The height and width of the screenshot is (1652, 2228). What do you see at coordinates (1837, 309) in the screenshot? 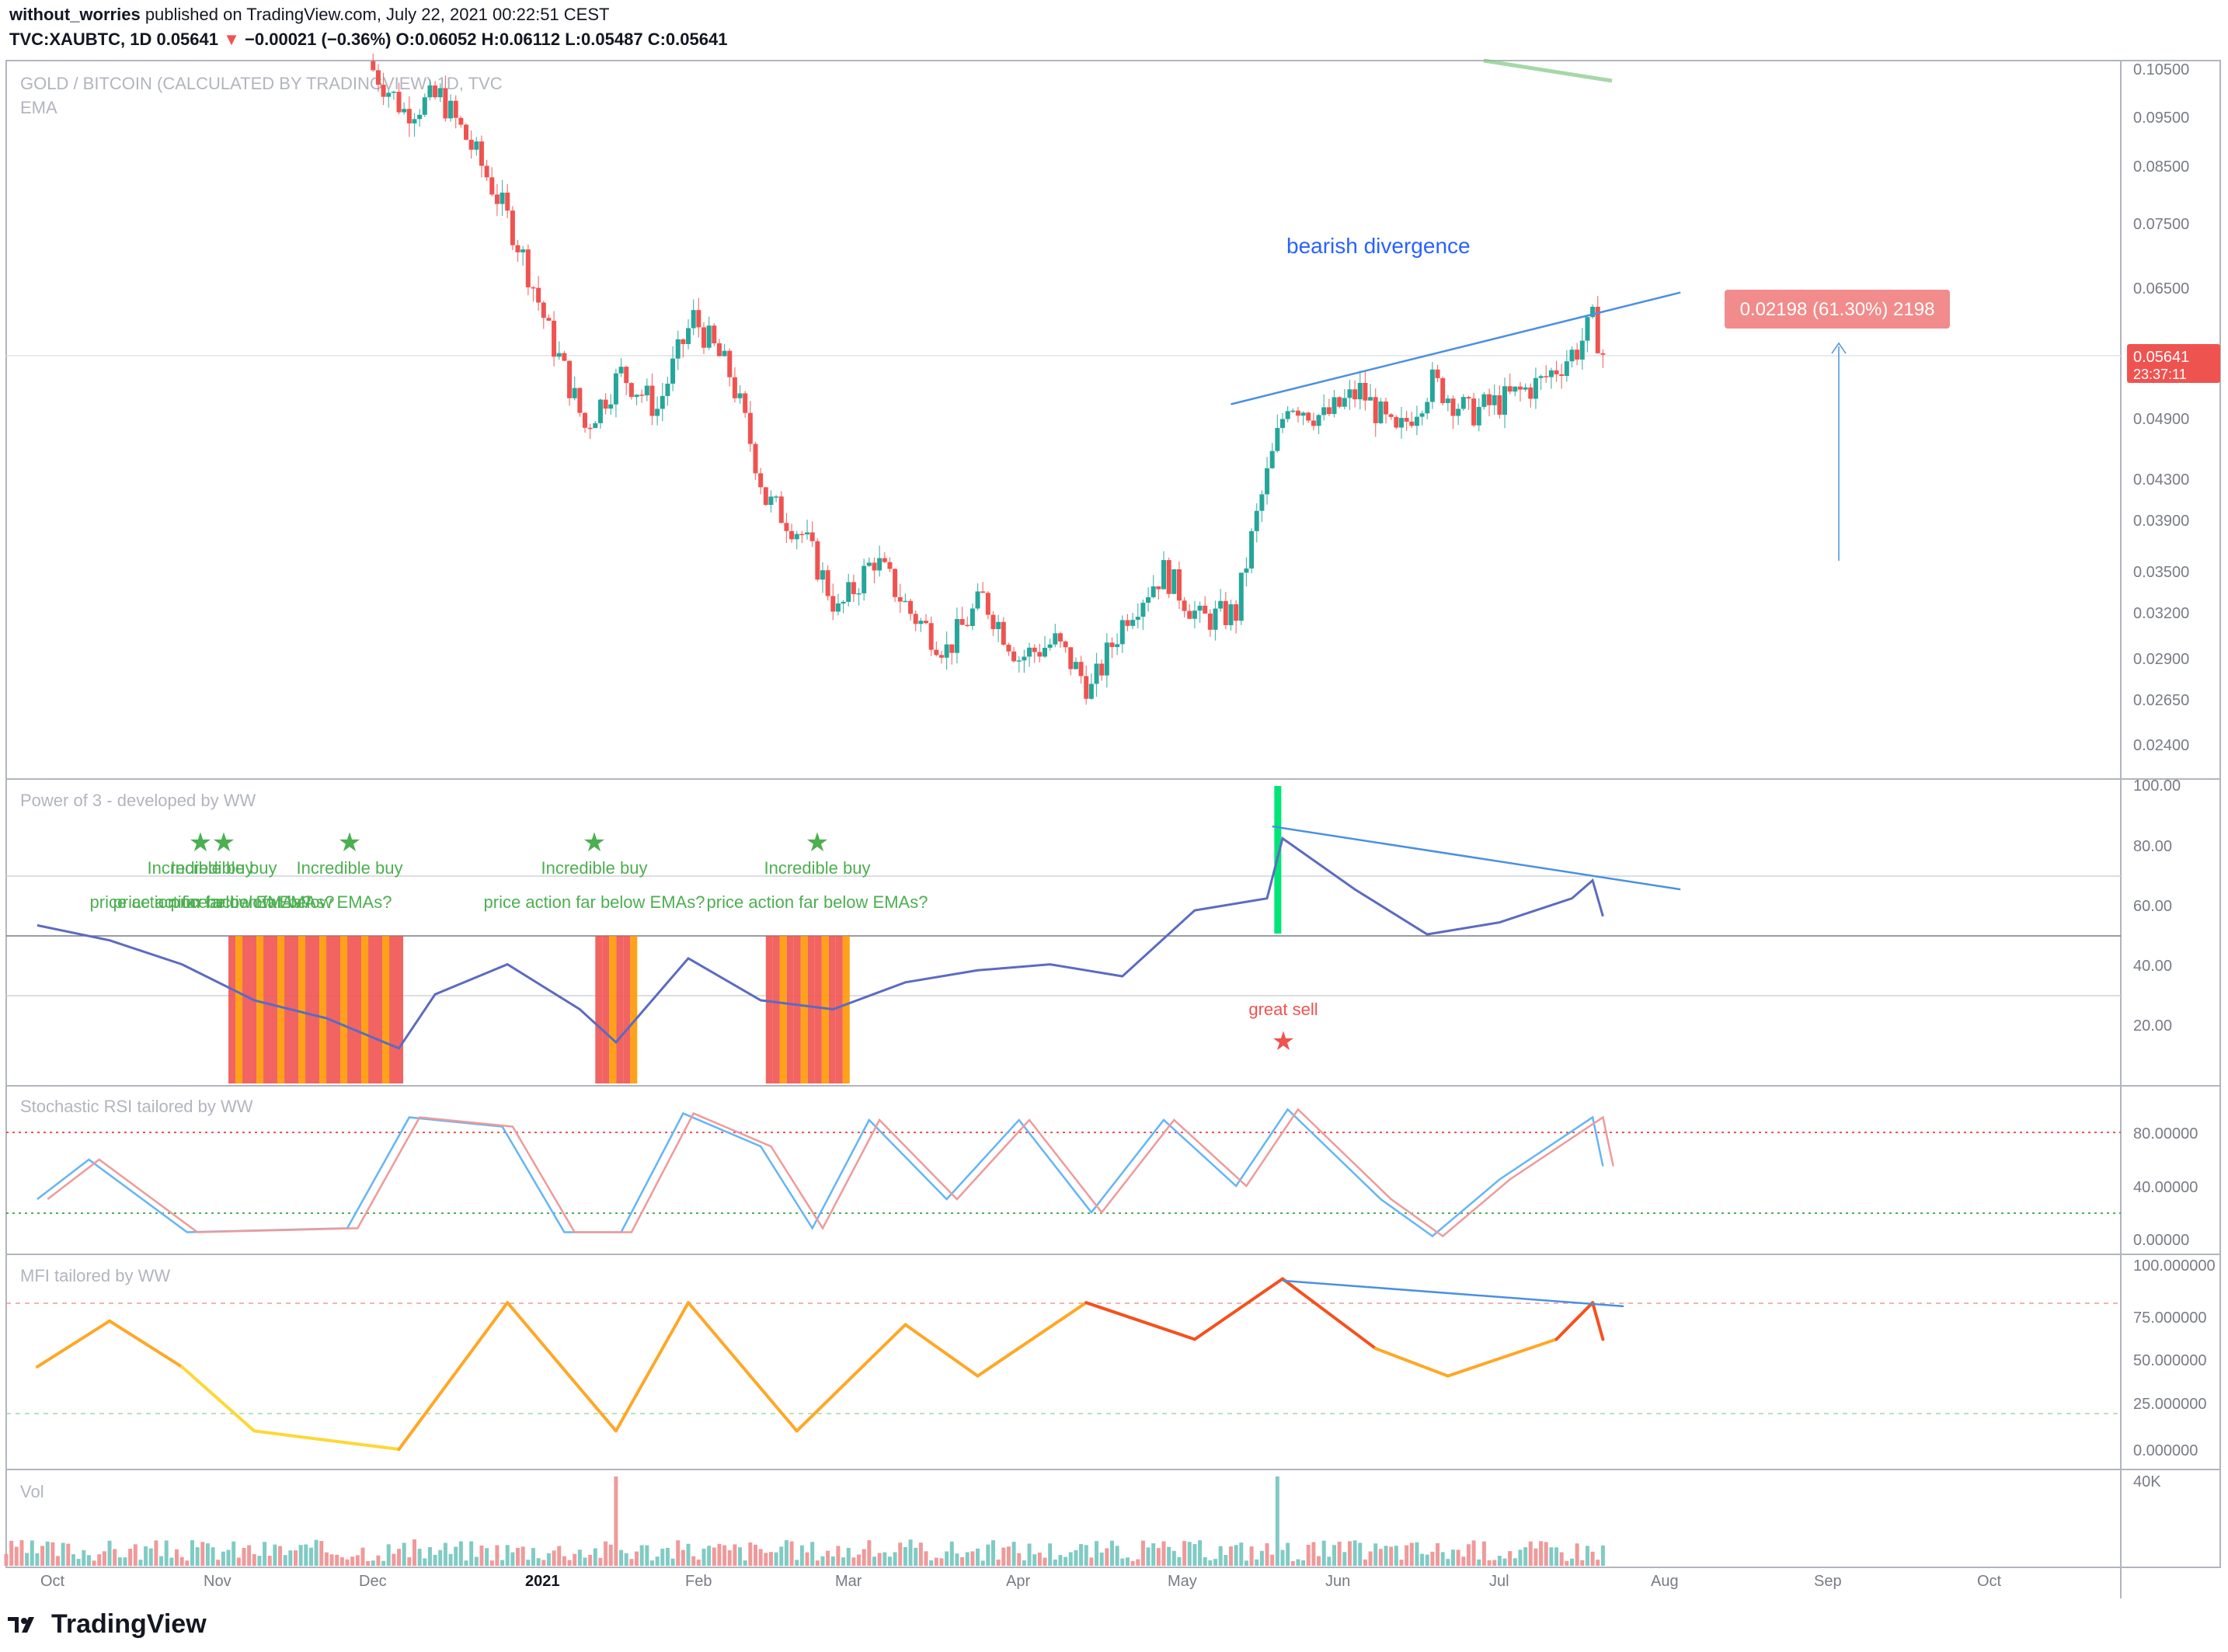
I see `measure-box` at bounding box center [1837, 309].